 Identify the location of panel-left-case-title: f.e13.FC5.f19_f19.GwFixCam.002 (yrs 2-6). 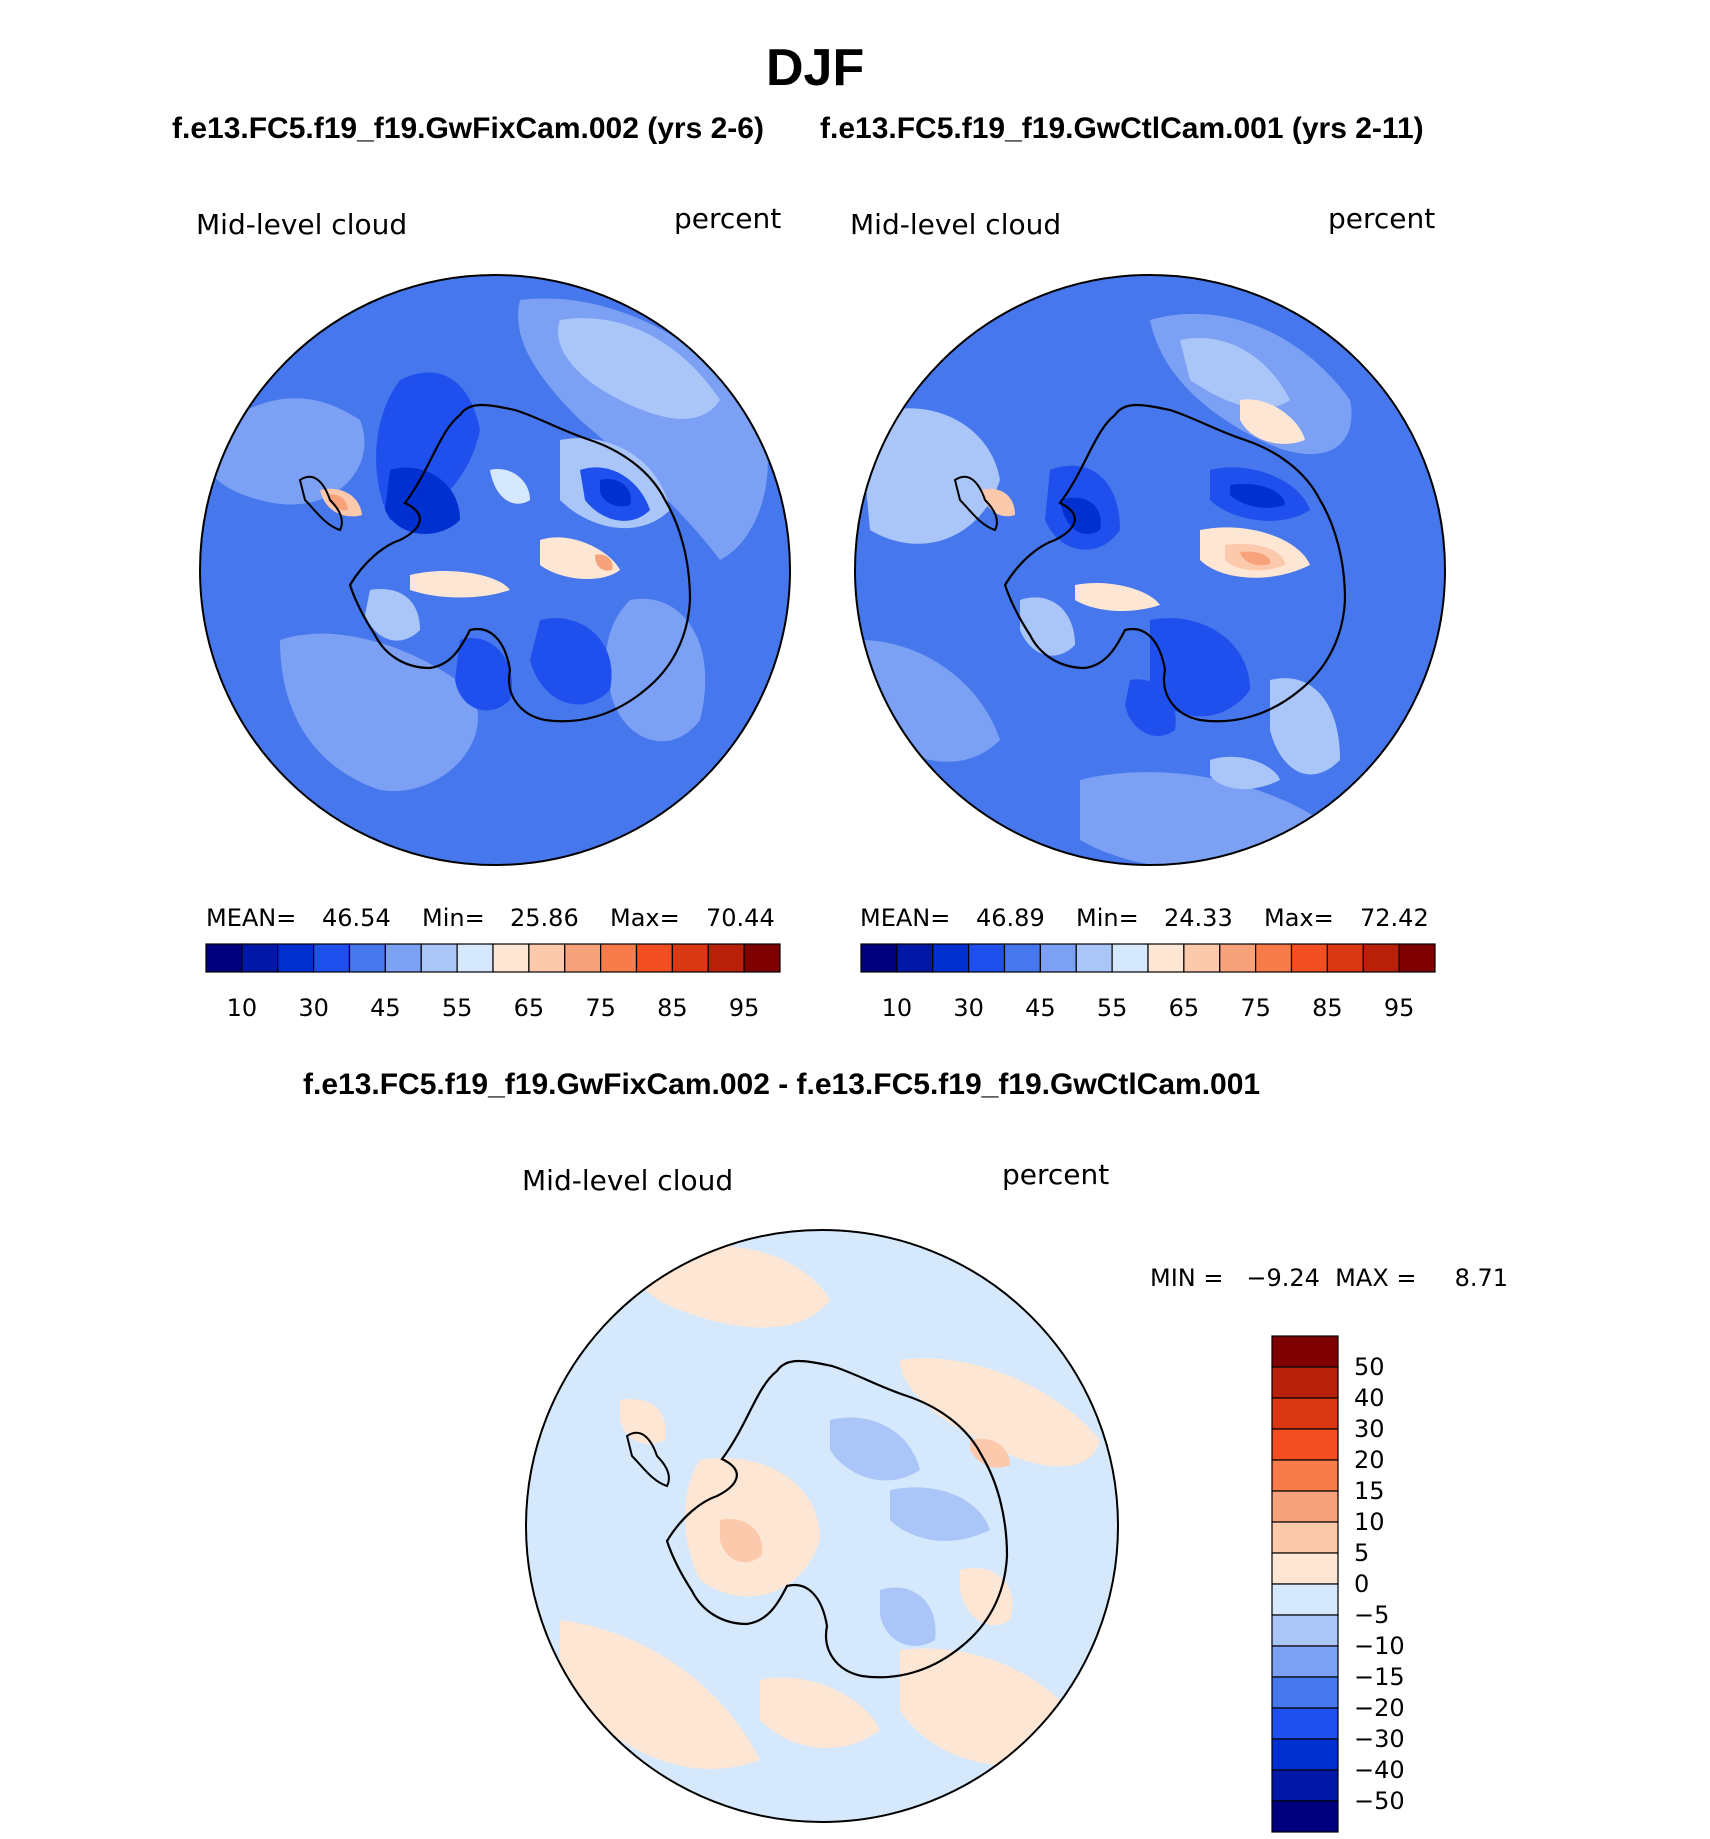
(468, 128).